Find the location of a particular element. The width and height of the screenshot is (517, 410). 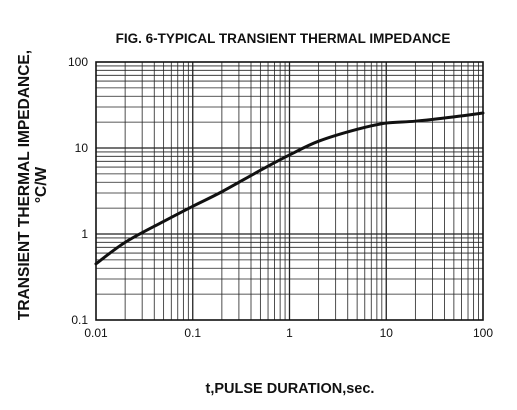

y-axis-label: TRANSIENT THERMAL IMPEDANCE, °C/W is located at coordinates (33, 185).